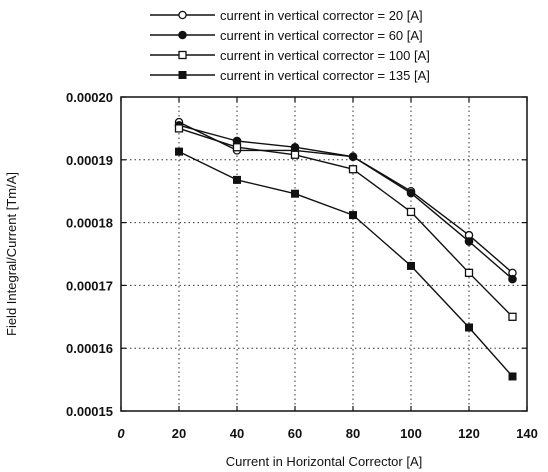  What do you see at coordinates (469, 433) in the screenshot?
I see `x-tick-label: 120` at bounding box center [469, 433].